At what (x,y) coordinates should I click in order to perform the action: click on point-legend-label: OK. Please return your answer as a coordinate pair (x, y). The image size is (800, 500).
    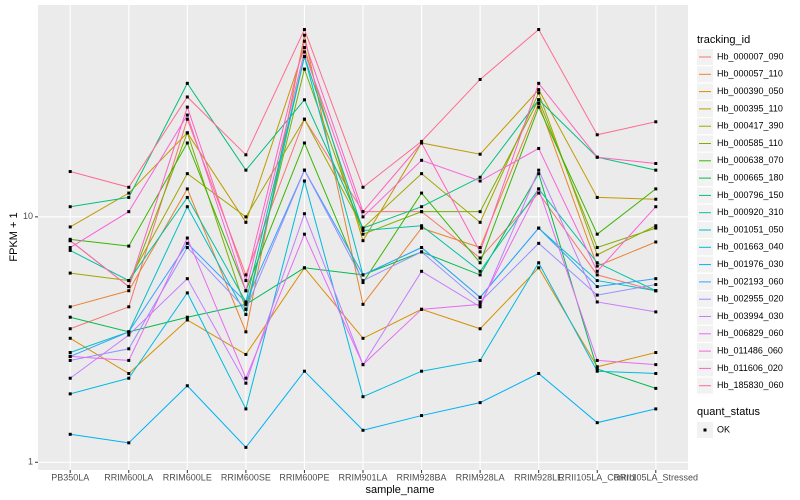
    Looking at the image, I should click on (723, 429).